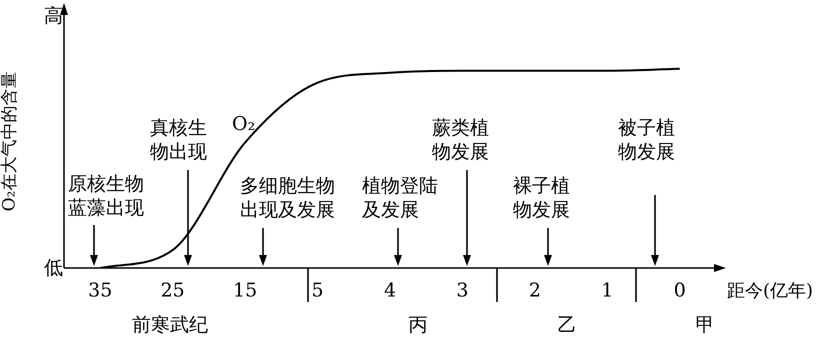 The height and width of the screenshot is (340, 816). I want to click on x-tick-label: 15, so click(245, 290).